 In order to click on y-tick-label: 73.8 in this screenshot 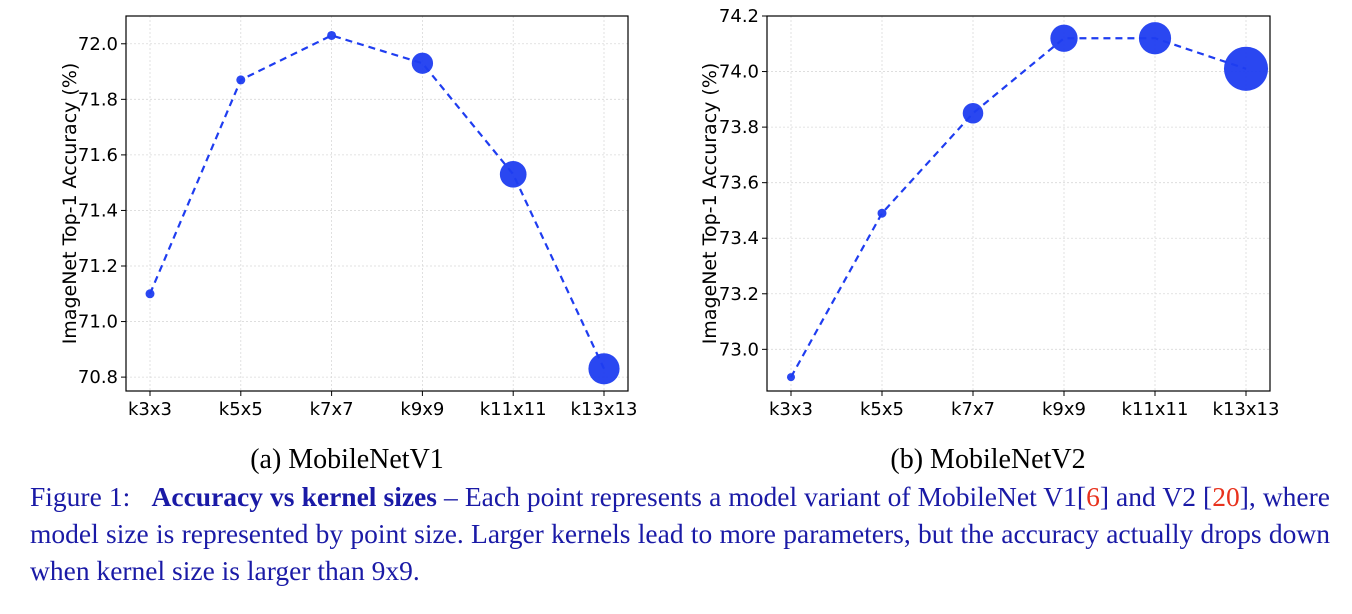, I will do `click(739, 127)`.